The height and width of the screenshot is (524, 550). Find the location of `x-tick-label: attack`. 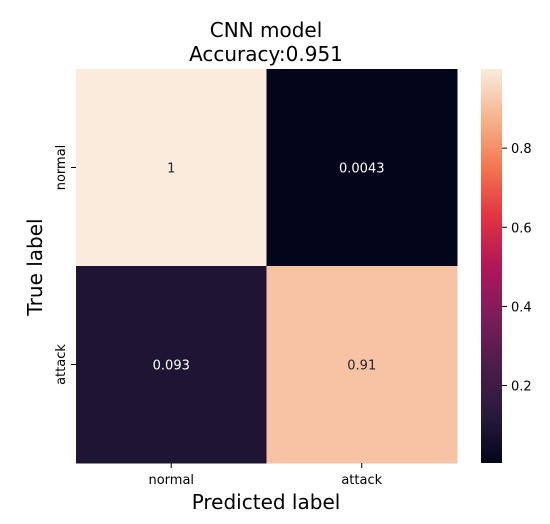

x-tick-label: attack is located at coordinates (361, 480).